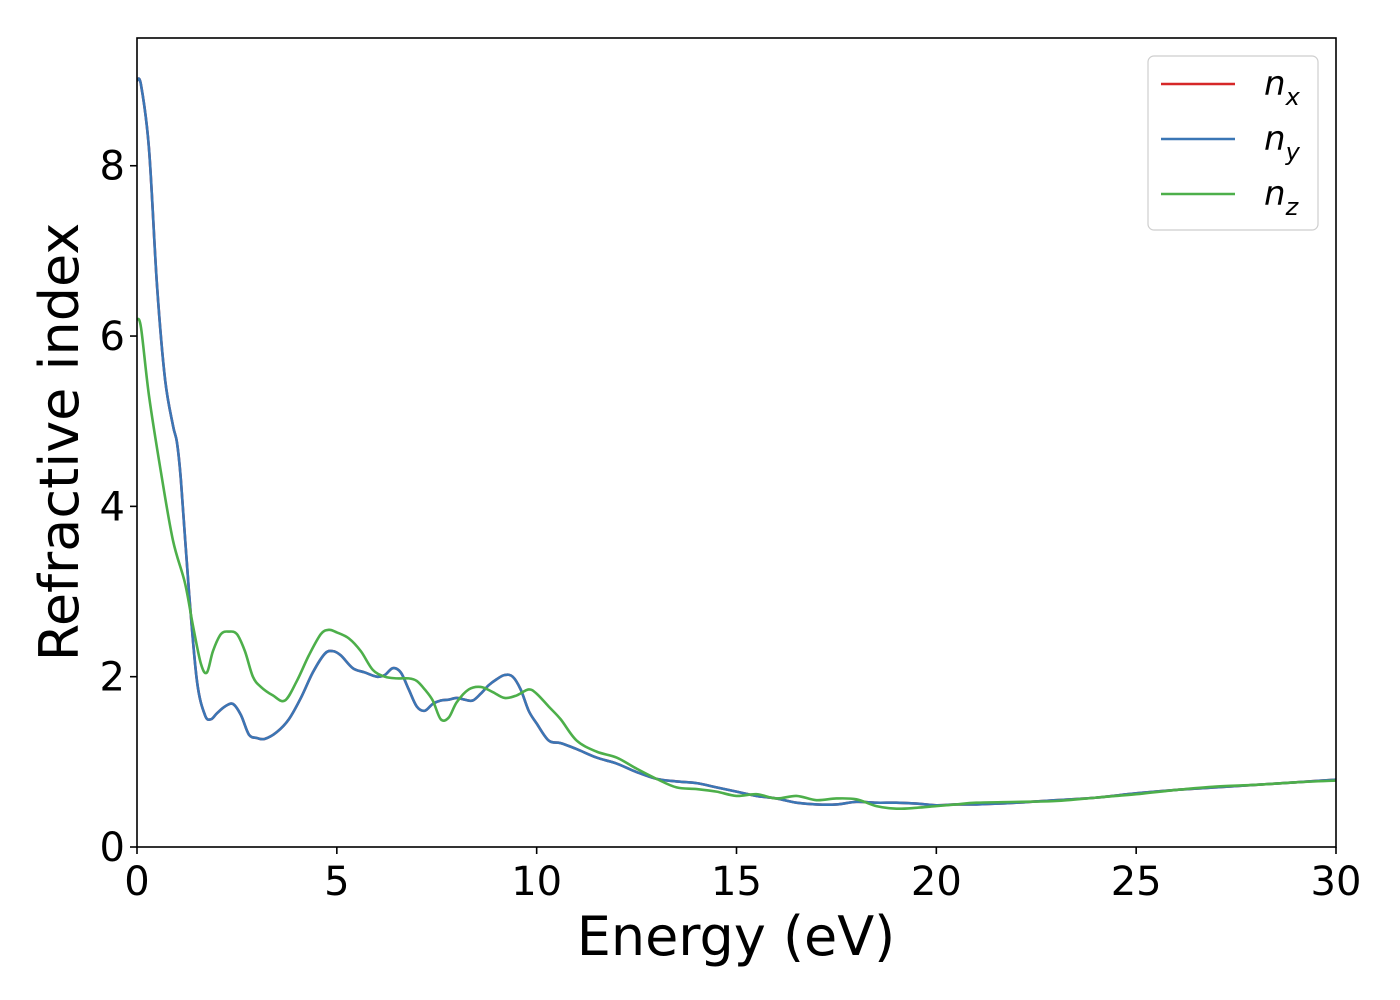  I want to click on x-tick-label: 5, so click(336, 882).